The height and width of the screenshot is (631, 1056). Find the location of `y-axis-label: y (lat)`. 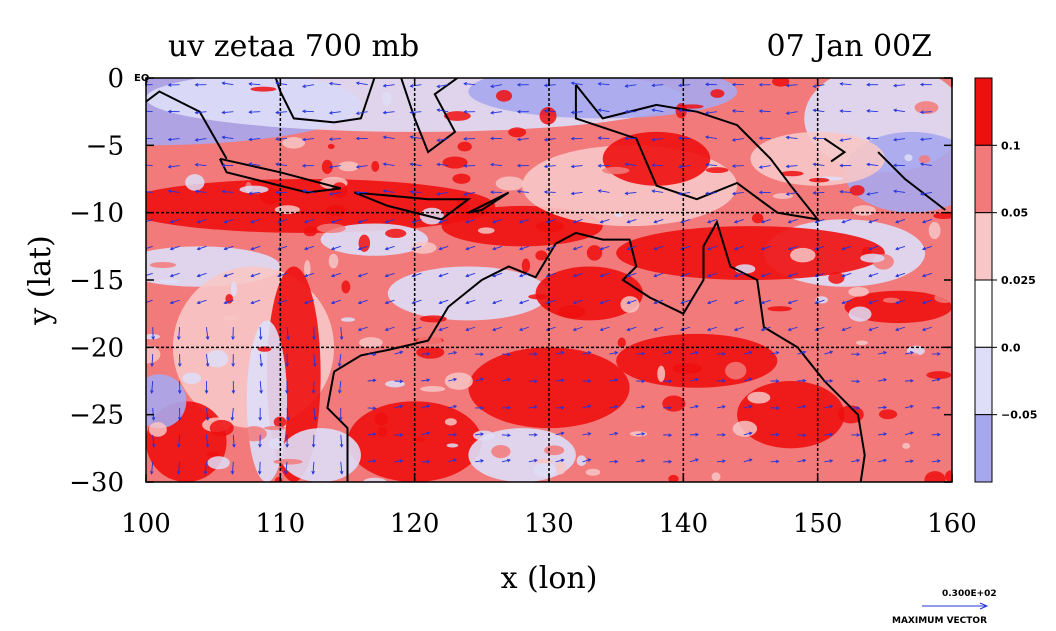

y-axis-label: y (lat) is located at coordinates (40, 280).